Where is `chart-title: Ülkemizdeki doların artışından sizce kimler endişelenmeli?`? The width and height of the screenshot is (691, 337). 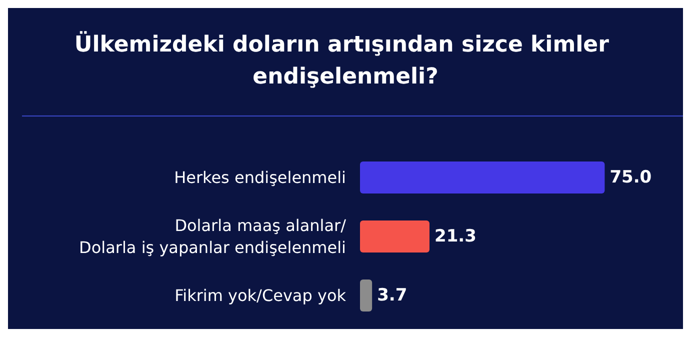
chart-title: Ülkemizdeki doların artışından sizce kimler endişelenmeli? is located at coordinates (345, 60).